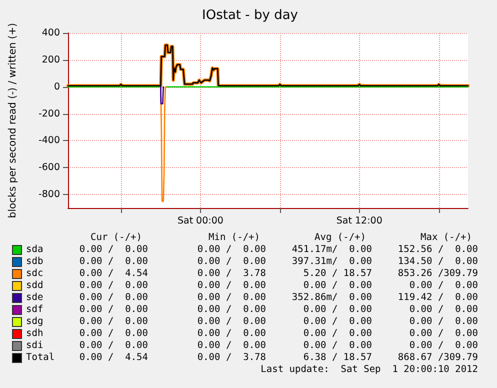 The image size is (497, 388). Describe the element at coordinates (40, 358) in the screenshot. I see `legend-label: Total` at that location.